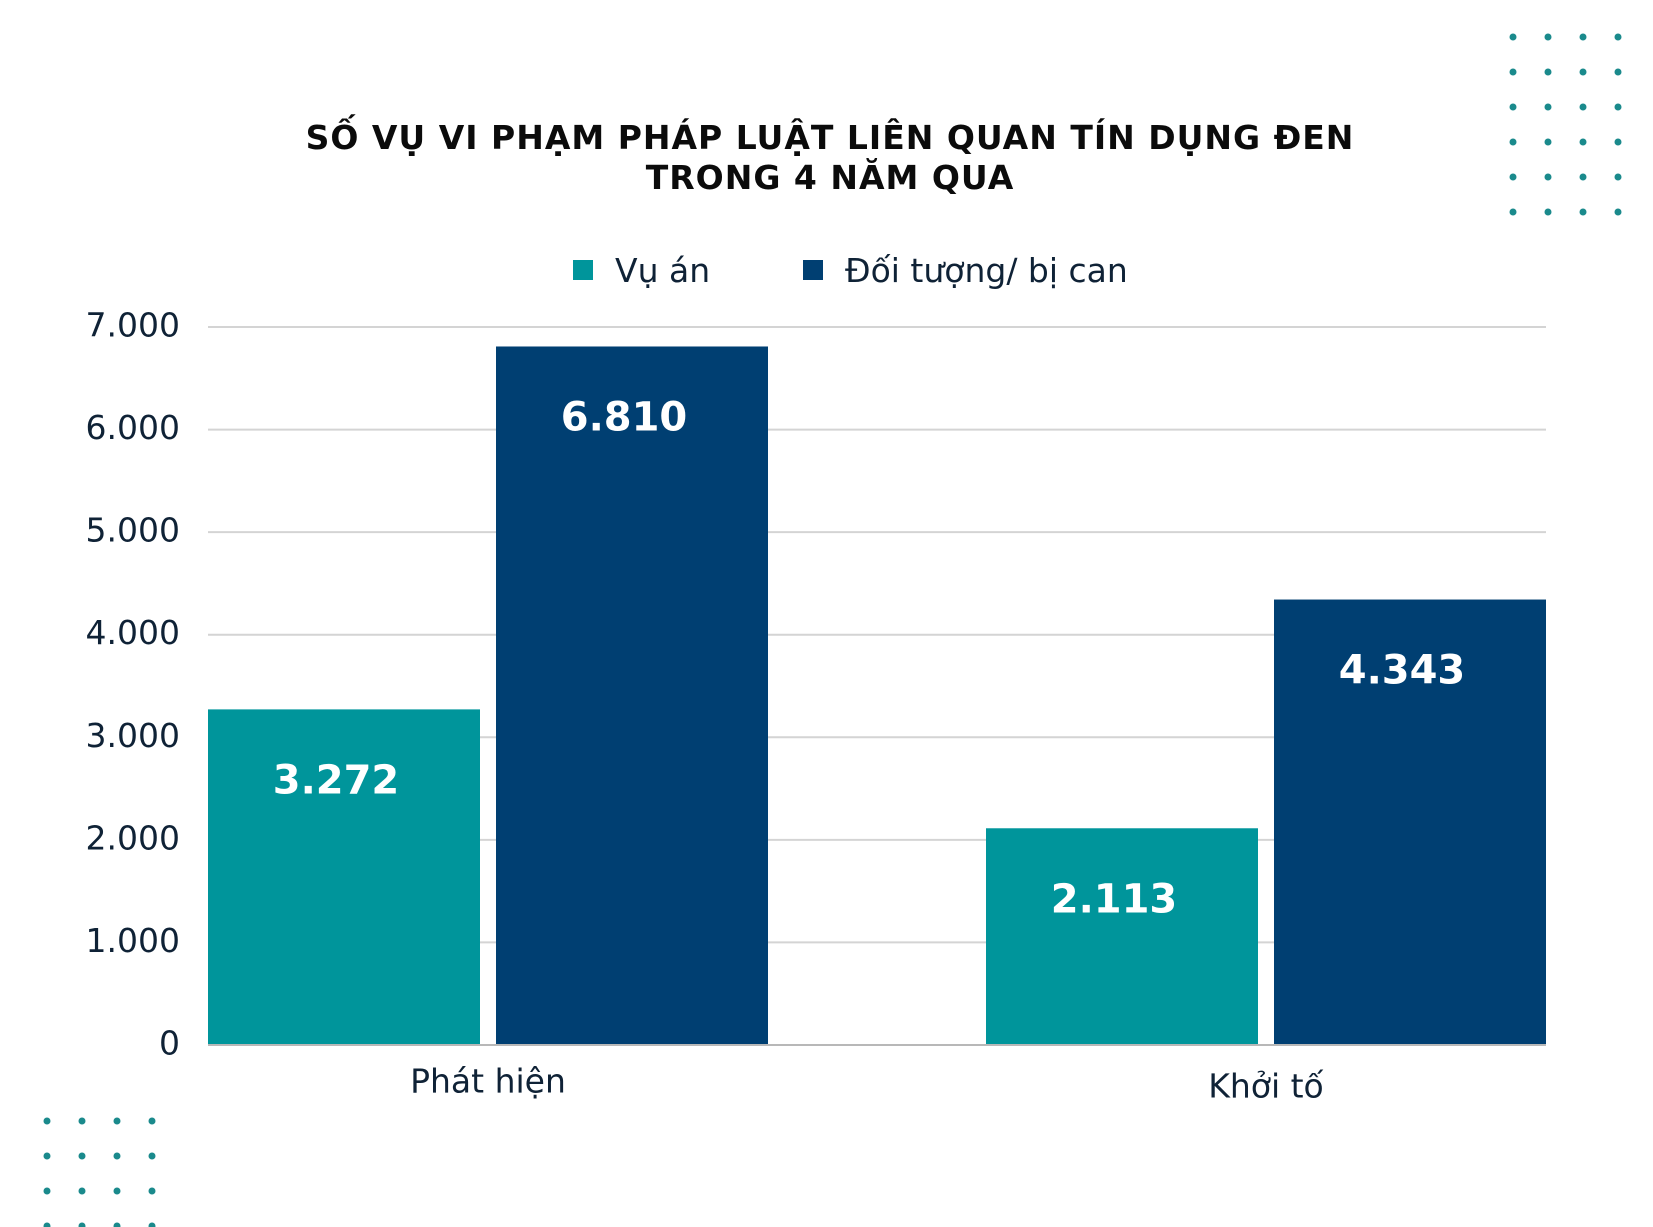 The image size is (1653, 1227). Describe the element at coordinates (1402, 671) in the screenshot. I see `data-label: 4.343` at that location.